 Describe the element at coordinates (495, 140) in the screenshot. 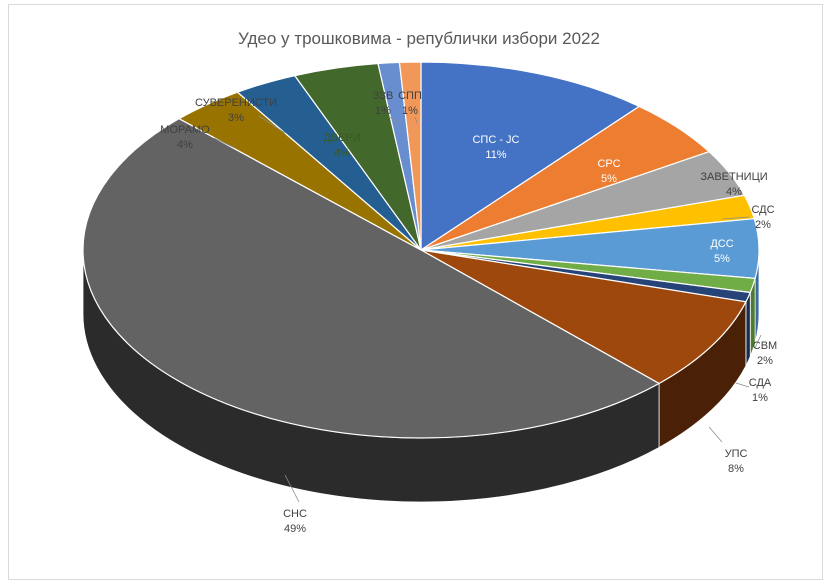

I see `slice-label-0: СПС - ЈС` at that location.